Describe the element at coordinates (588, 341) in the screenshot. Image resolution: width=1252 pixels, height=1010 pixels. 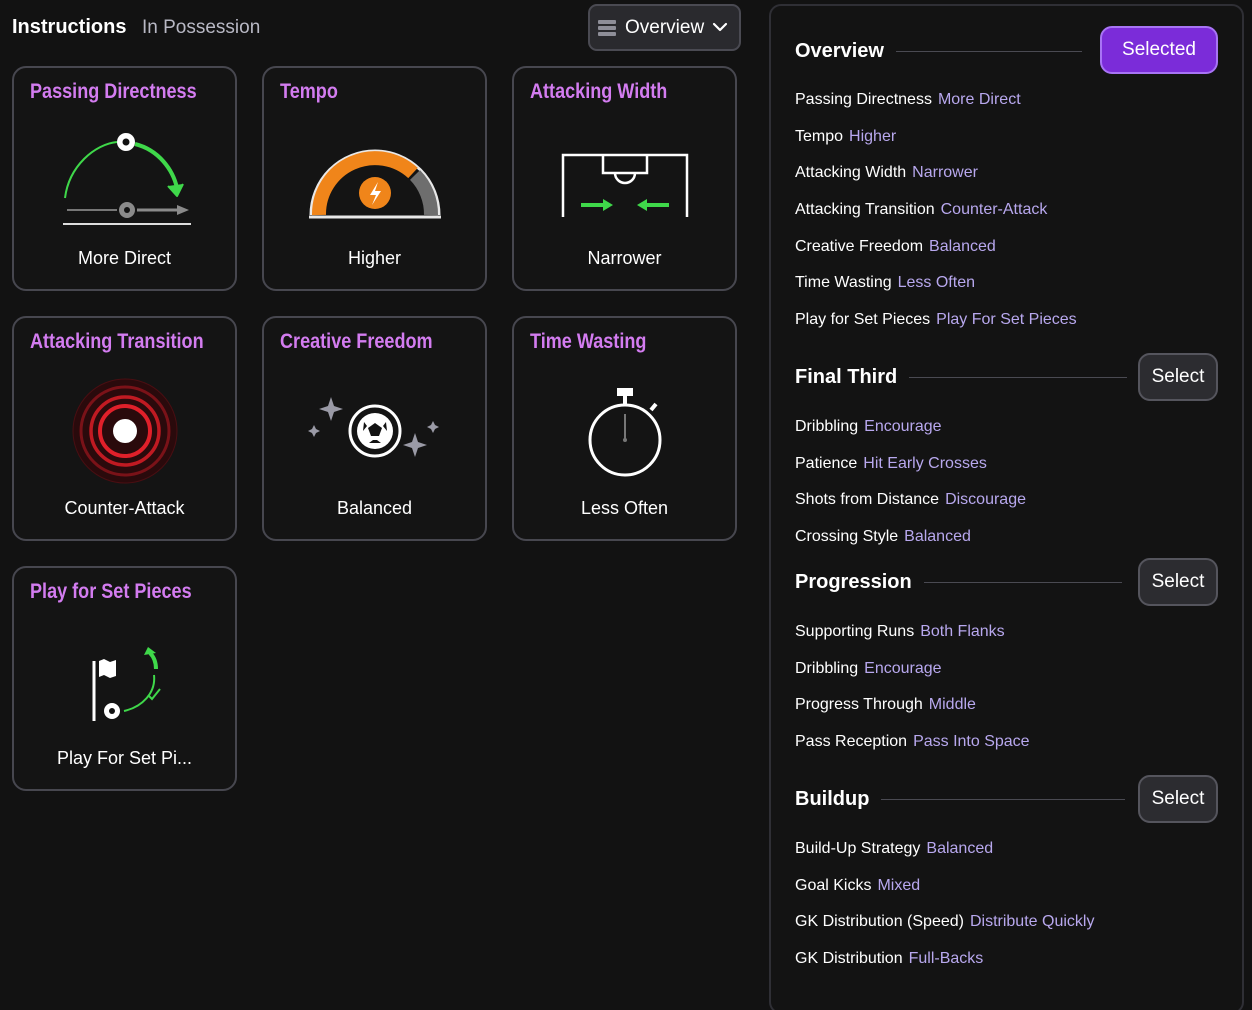
I see `card-title: Time Wasting` at that location.